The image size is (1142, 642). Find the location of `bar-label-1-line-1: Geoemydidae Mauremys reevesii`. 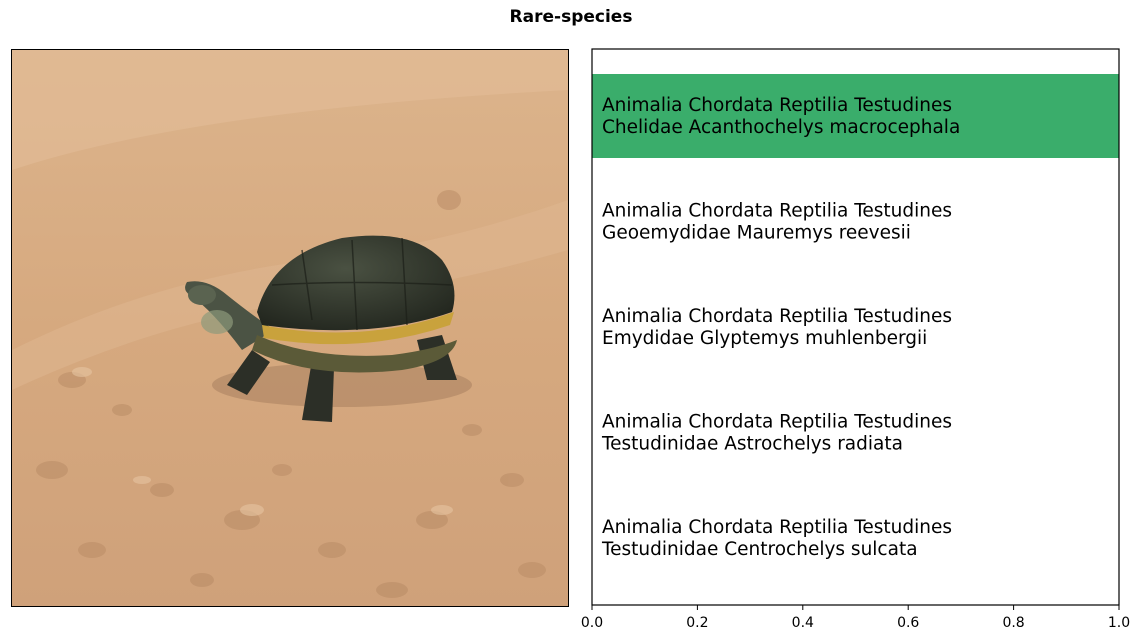

bar-label-1-line-1: Geoemydidae Mauremys reevesii is located at coordinates (756, 233).